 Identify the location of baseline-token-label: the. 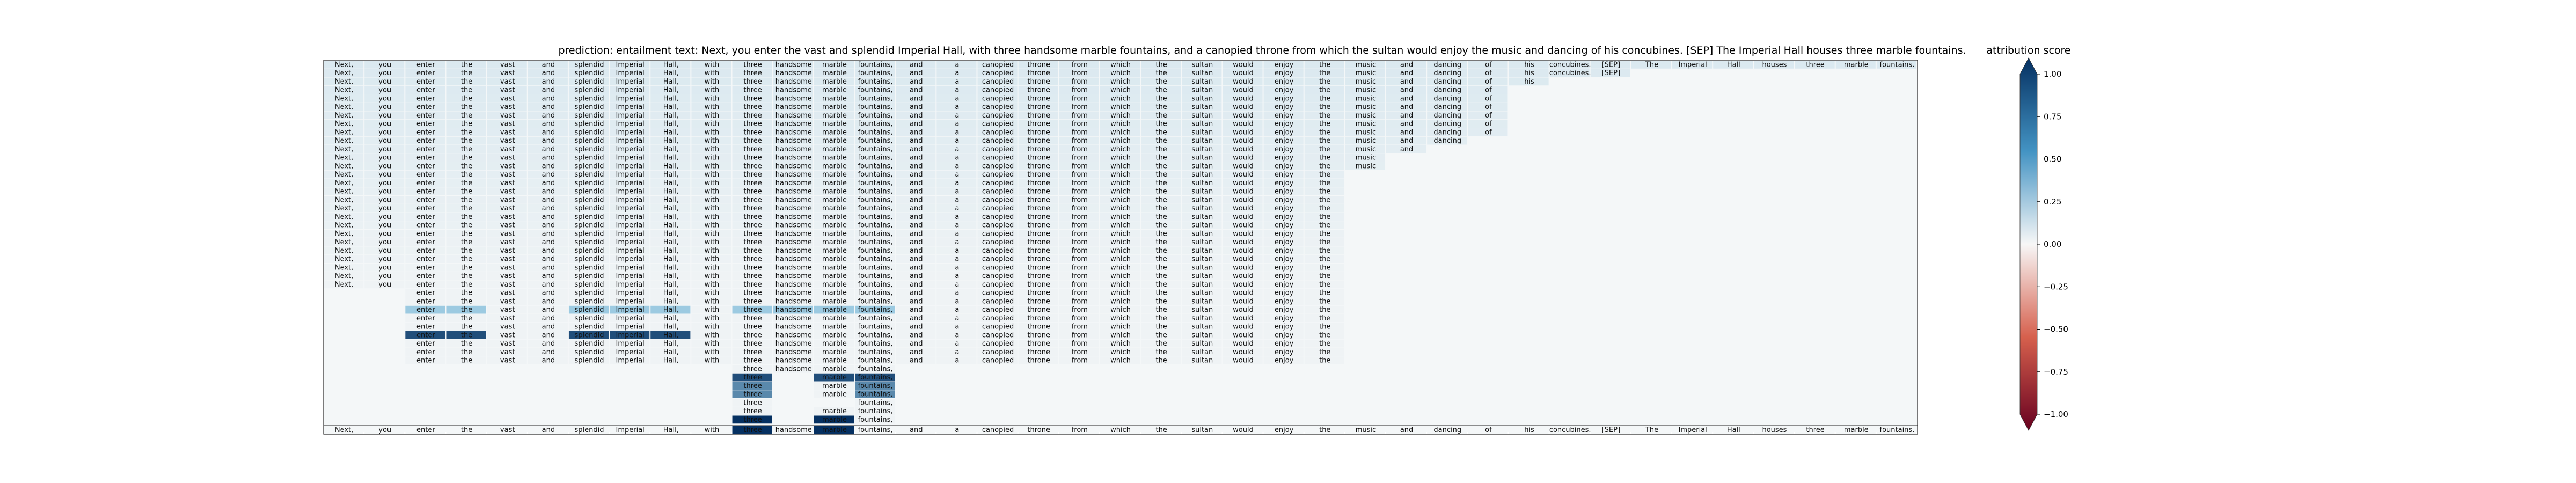
(1324, 430).